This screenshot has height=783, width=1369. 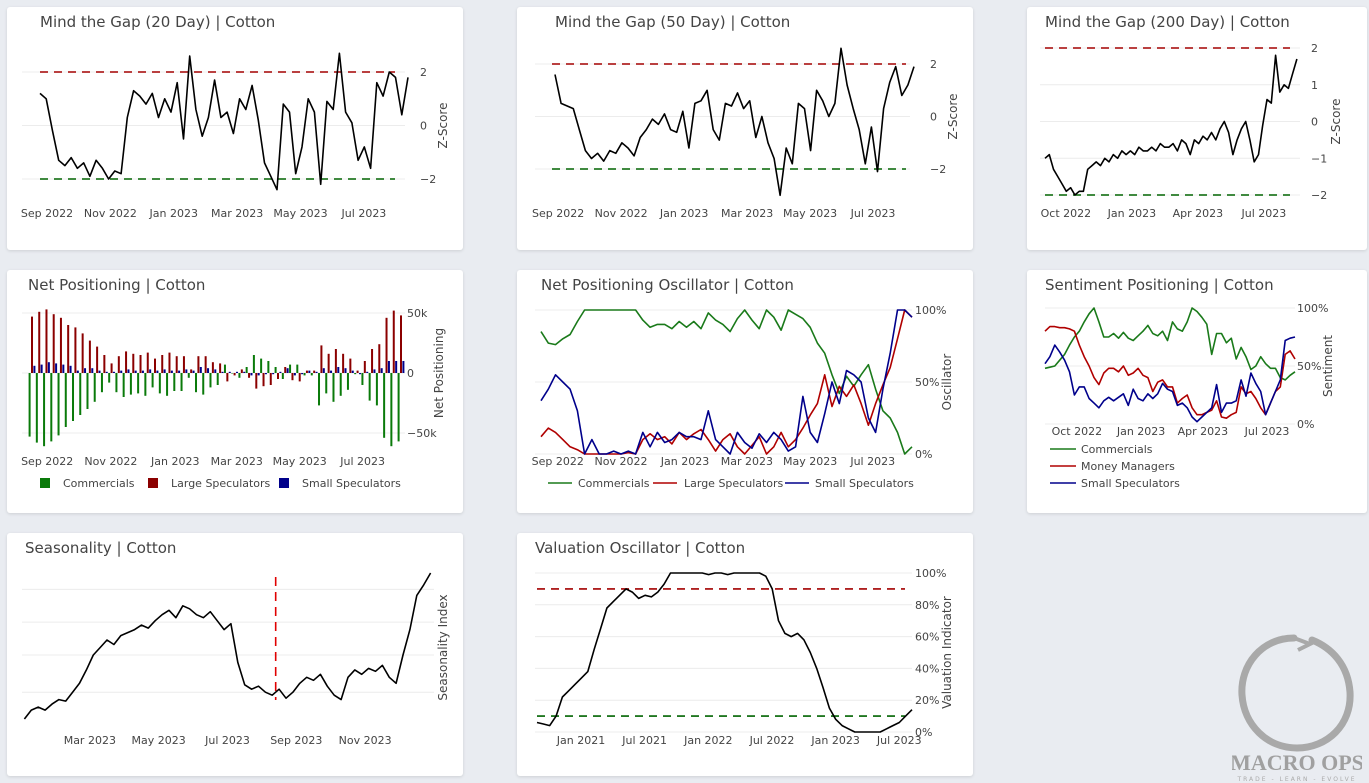 I want to click on sentiment-panel, so click(x=1197, y=391).